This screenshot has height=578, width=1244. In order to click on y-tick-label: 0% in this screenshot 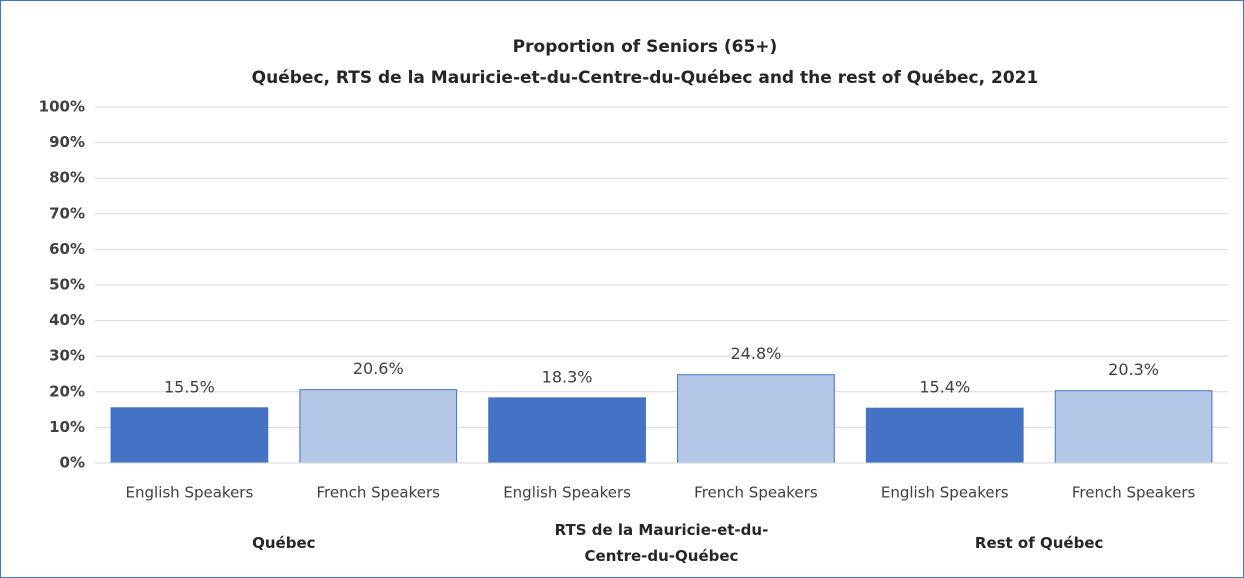, I will do `click(72, 463)`.